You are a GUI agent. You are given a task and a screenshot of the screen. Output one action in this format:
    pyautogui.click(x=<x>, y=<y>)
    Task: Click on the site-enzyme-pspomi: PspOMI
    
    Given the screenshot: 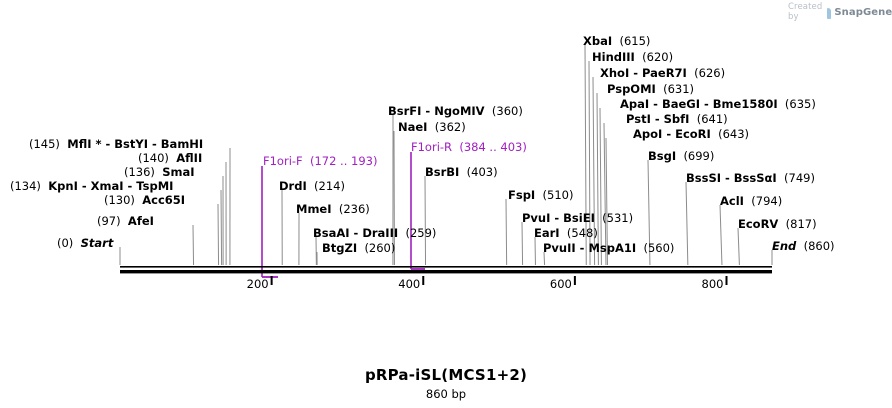 What is the action you would take?
    pyautogui.click(x=631, y=89)
    